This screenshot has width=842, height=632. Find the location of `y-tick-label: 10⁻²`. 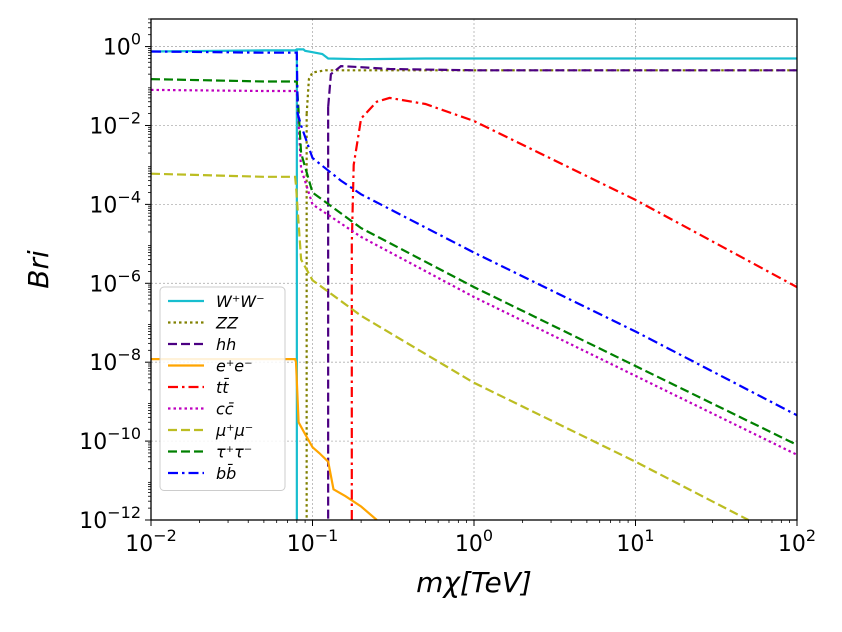

y-tick-label: 10⁻² is located at coordinates (115, 123).